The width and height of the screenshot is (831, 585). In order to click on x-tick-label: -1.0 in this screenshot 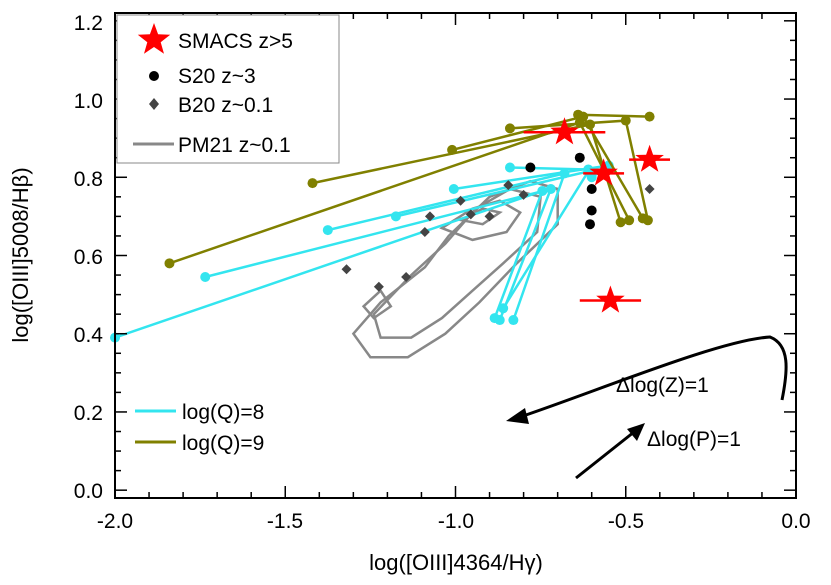, I will do `click(456, 521)`.